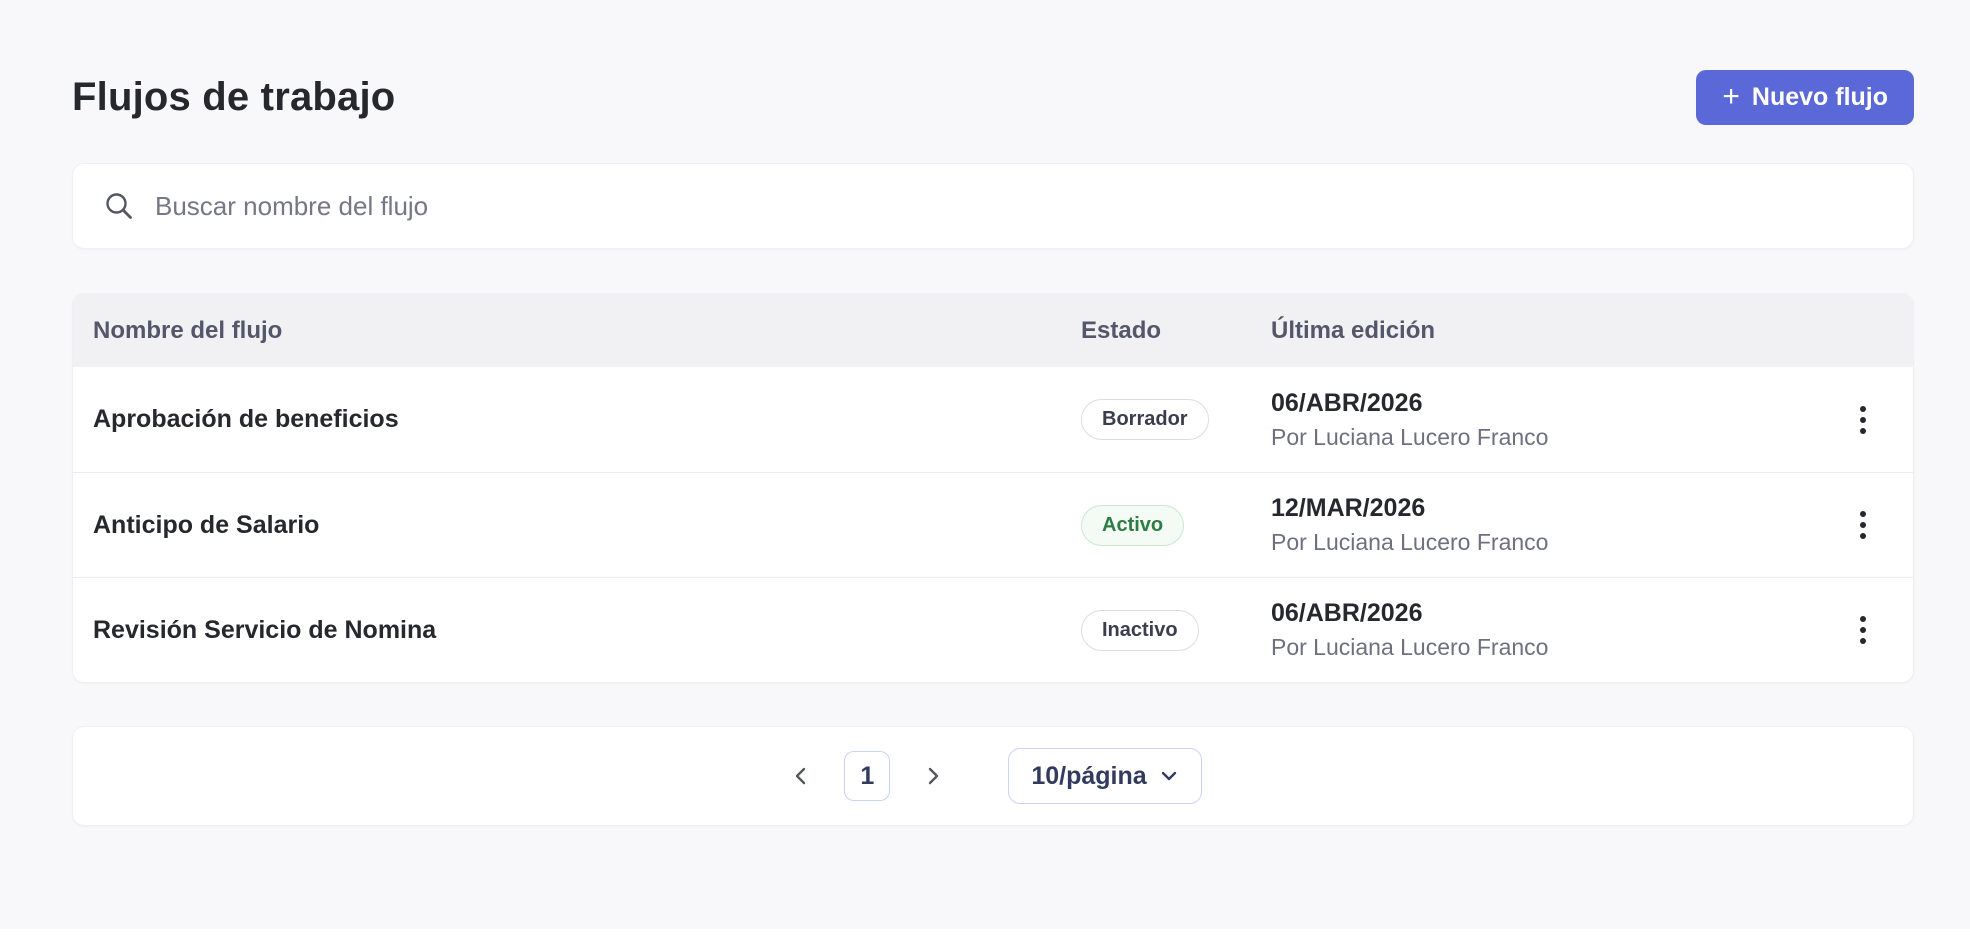  What do you see at coordinates (1133, 525) in the screenshot?
I see `status-badge: Activo` at bounding box center [1133, 525].